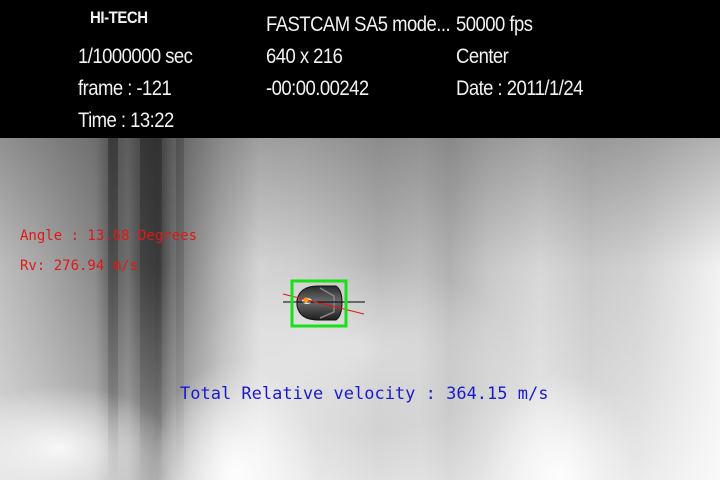  What do you see at coordinates (364, 394) in the screenshot?
I see `total-velocity-readout: Total Relative velocity : 364.15 m/s` at bounding box center [364, 394].